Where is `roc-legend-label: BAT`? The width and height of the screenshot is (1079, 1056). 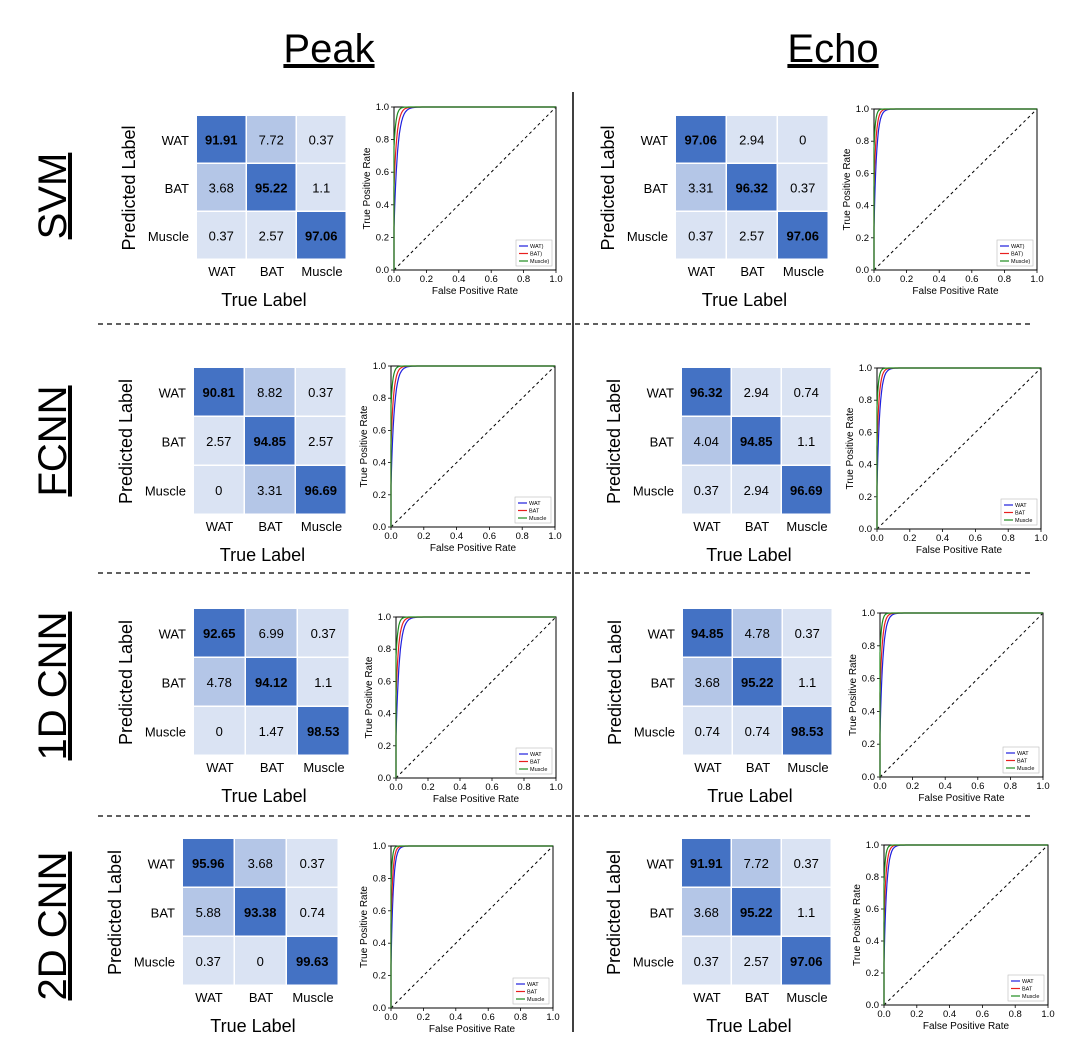 roc-legend-label: BAT is located at coordinates (1027, 990).